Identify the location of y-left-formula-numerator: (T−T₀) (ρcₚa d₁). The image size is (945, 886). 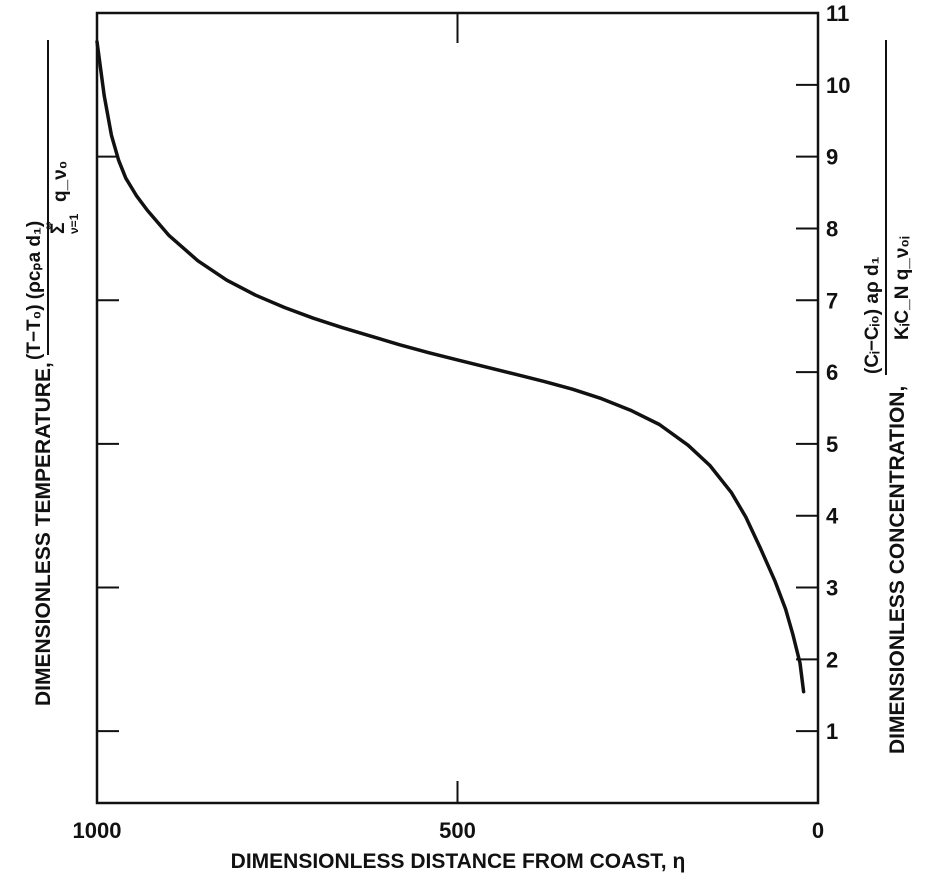
(34, 290).